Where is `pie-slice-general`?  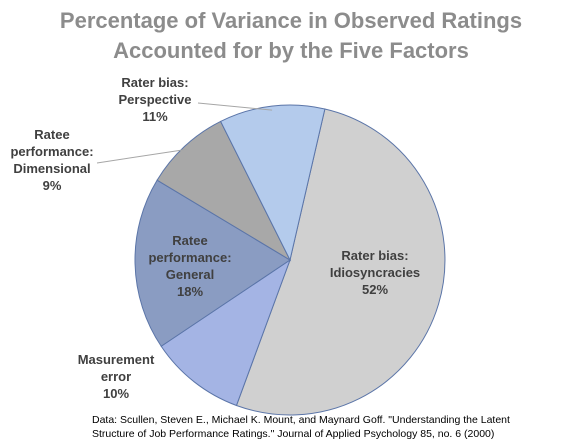 pie-slice-general is located at coordinates (212, 263).